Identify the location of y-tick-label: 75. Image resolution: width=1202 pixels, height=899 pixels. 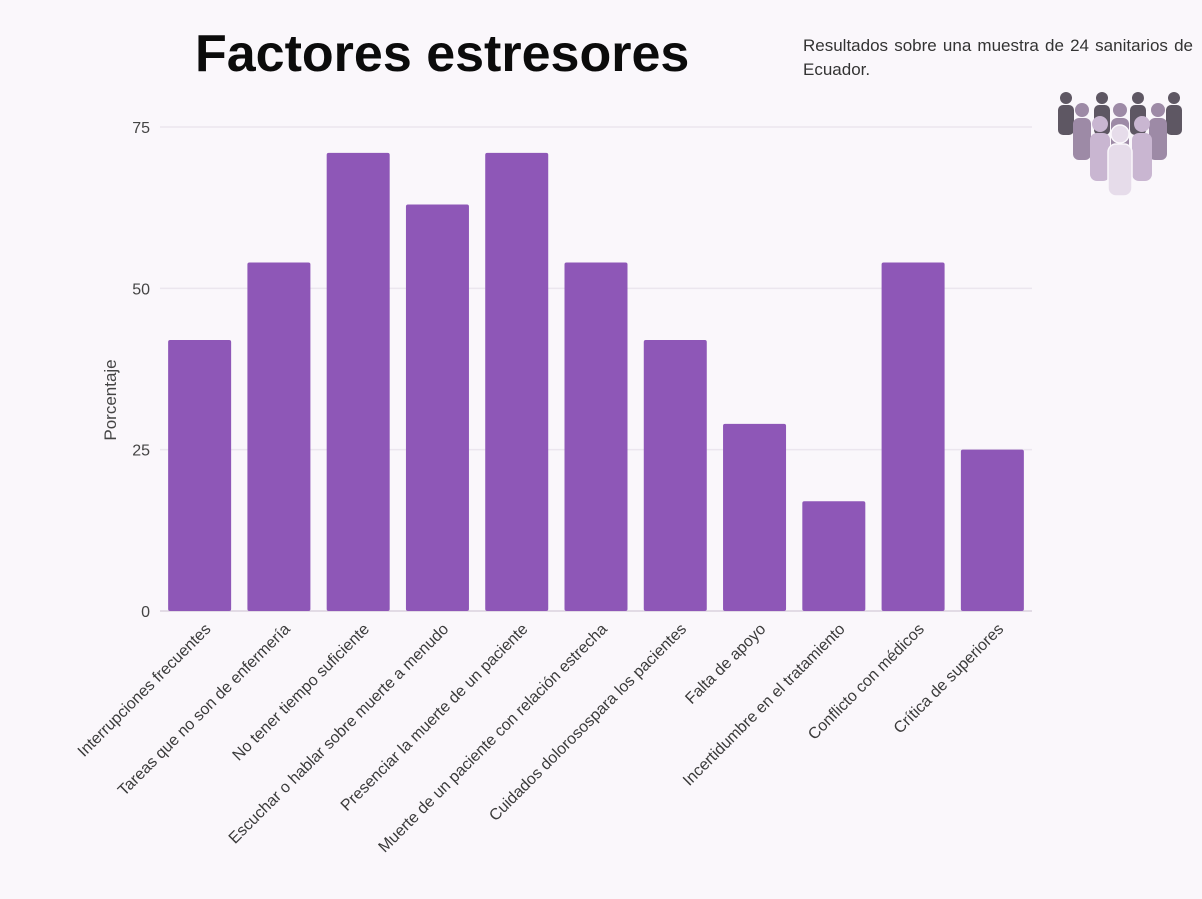
(141, 128).